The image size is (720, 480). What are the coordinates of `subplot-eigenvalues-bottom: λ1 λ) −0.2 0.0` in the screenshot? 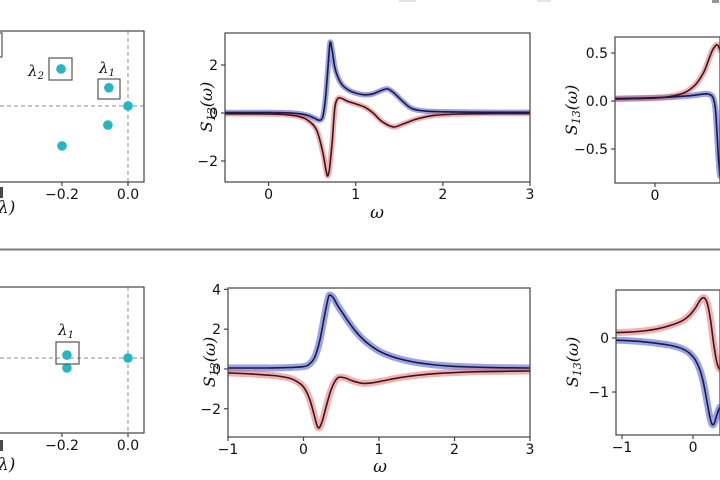 It's located at (72, 380).